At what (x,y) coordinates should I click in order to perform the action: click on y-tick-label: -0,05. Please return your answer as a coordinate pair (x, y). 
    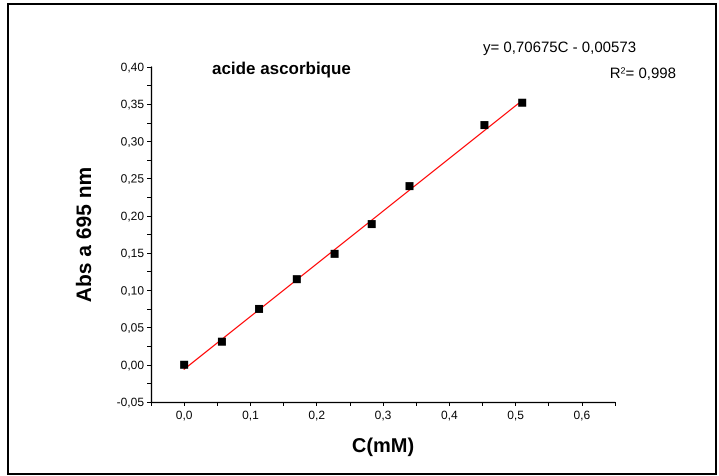
    Looking at the image, I should click on (130, 402).